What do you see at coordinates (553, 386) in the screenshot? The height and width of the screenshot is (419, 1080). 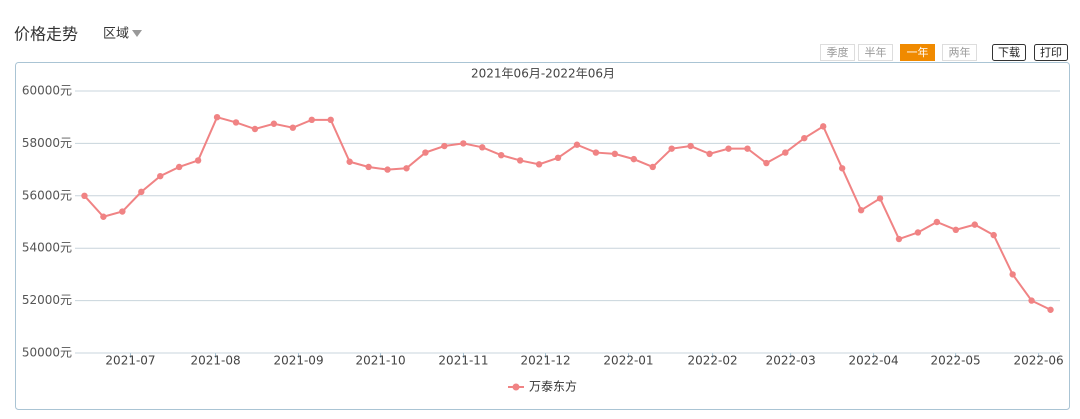 I see `legend-label: 万泰东方` at bounding box center [553, 386].